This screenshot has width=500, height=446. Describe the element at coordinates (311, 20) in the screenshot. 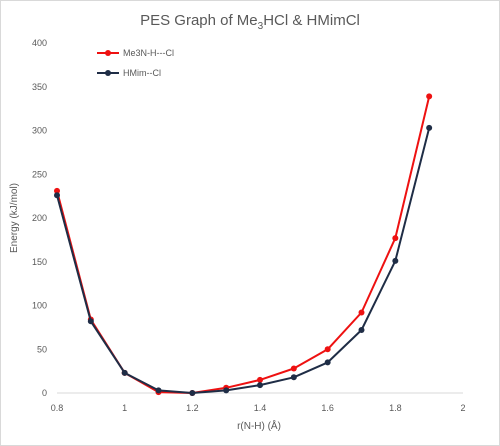

I see `chart-title-rest: HCl & HMimCl` at that location.